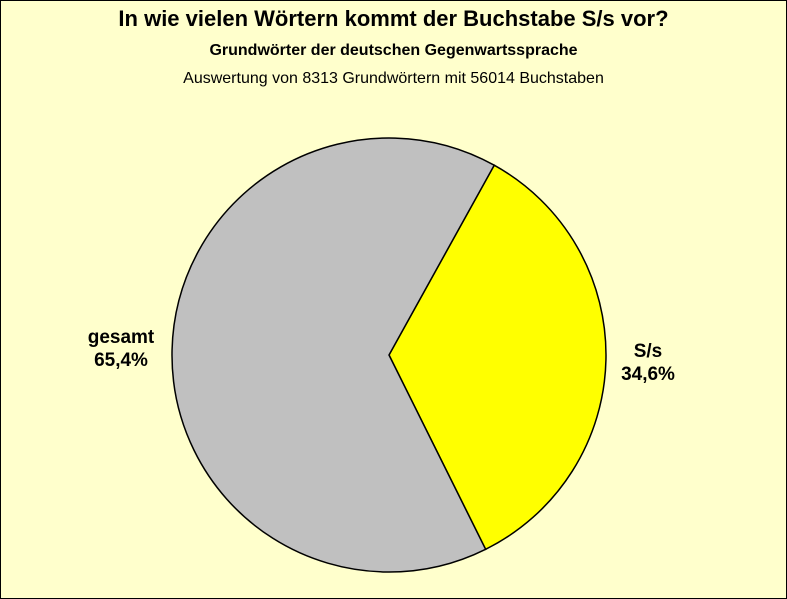 The height and width of the screenshot is (599, 787). What do you see at coordinates (648, 351) in the screenshot?
I see `slice-label-name: S/s` at bounding box center [648, 351].